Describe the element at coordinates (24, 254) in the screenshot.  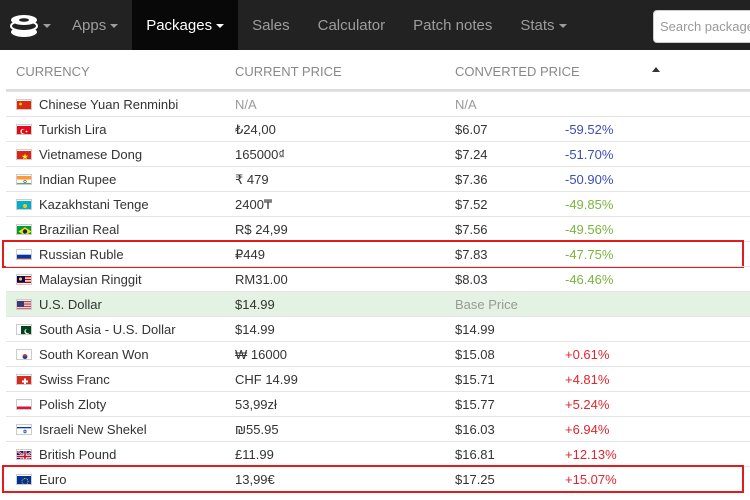
I see `flag-ru-icon` at that location.